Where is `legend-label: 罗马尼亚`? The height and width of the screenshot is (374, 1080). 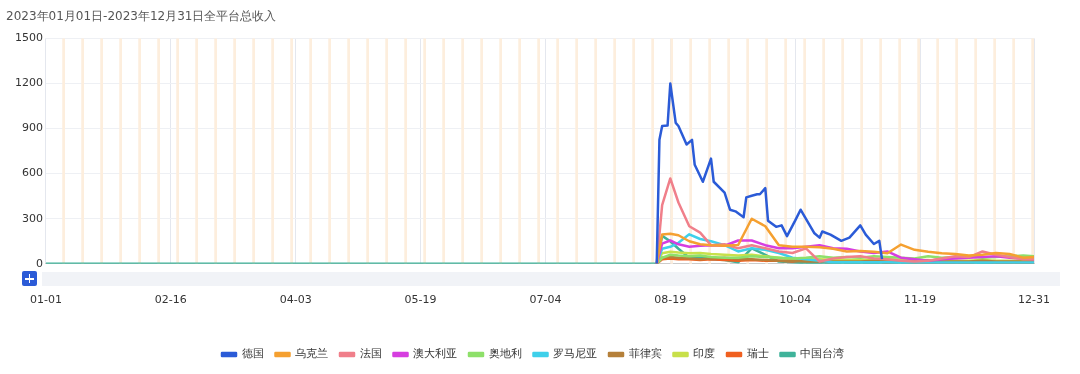
legend-label: 罗马尼亚 is located at coordinates (575, 354).